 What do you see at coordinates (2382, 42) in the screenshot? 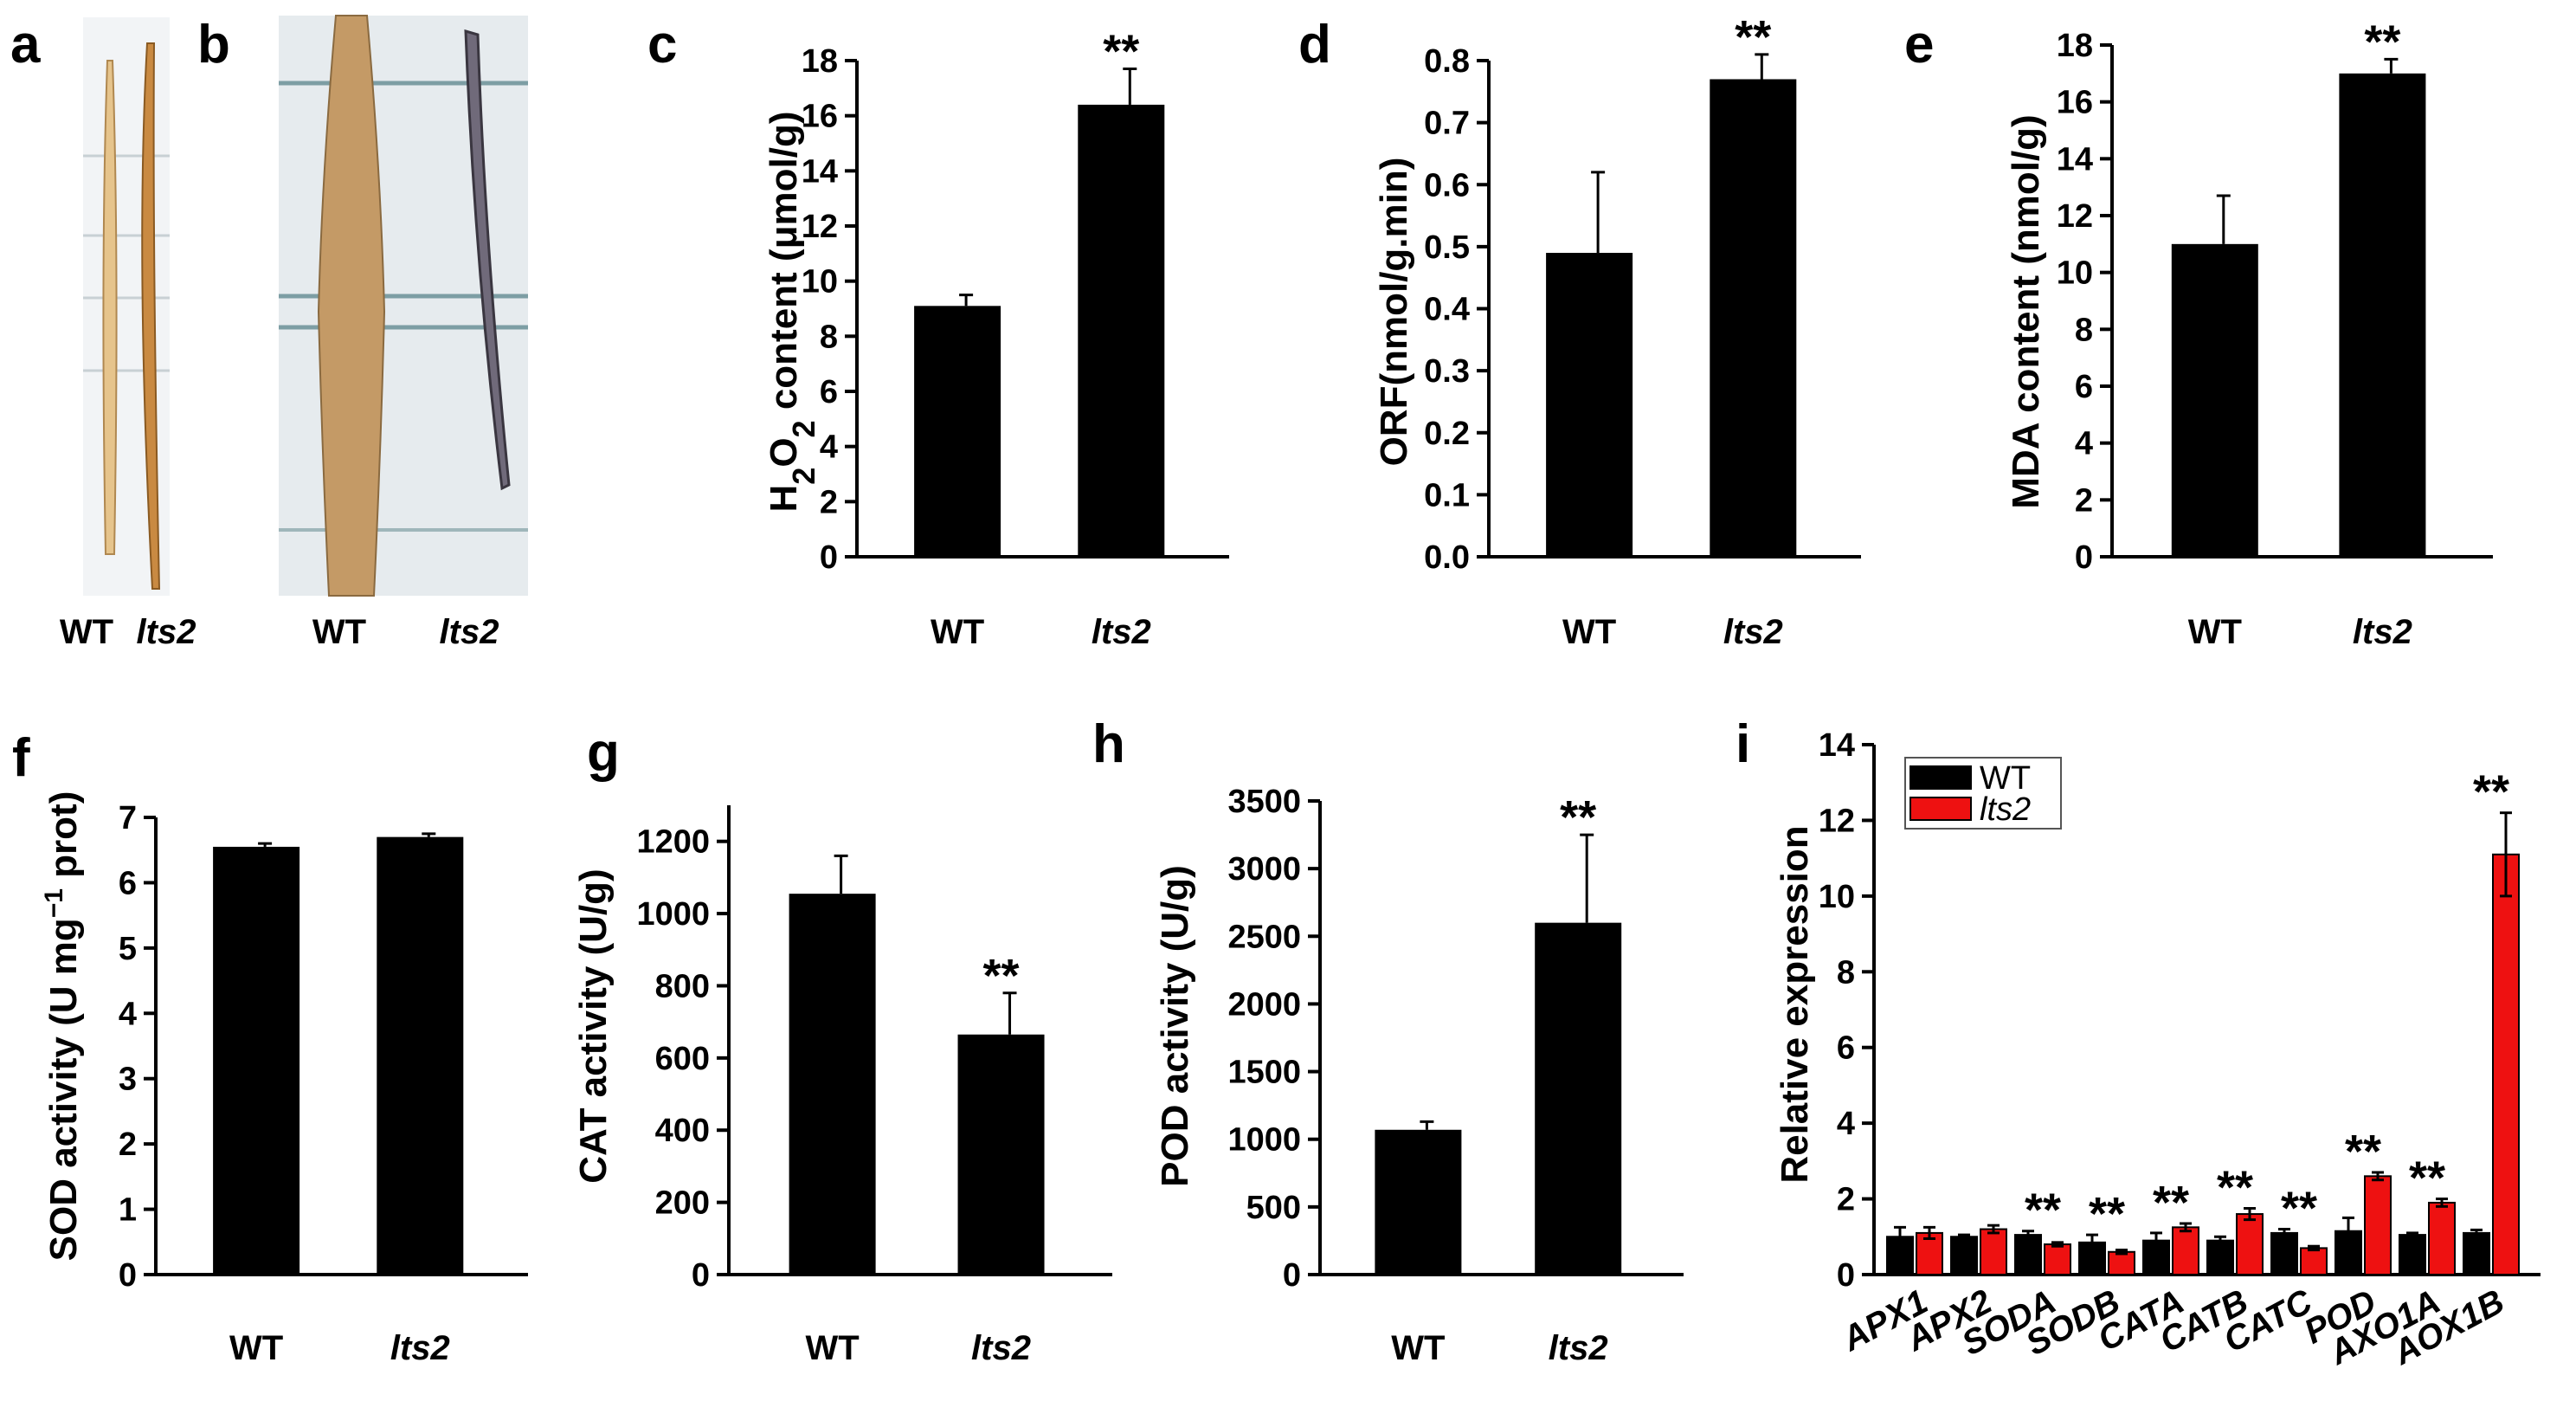
I see `significance-e: **` at bounding box center [2382, 42].